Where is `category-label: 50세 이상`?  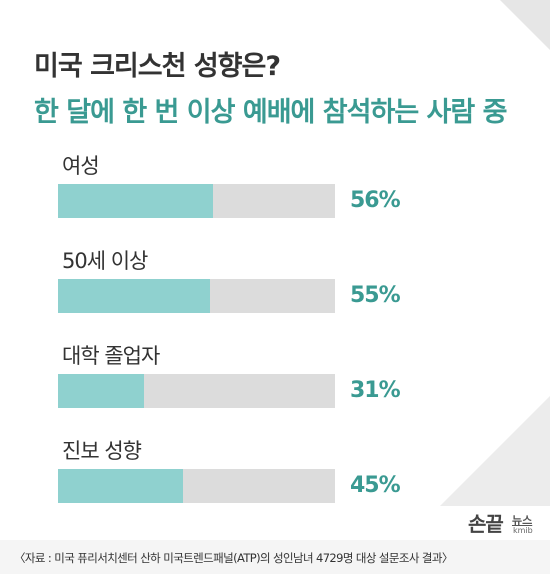
category-label: 50세 이상 is located at coordinates (105, 261).